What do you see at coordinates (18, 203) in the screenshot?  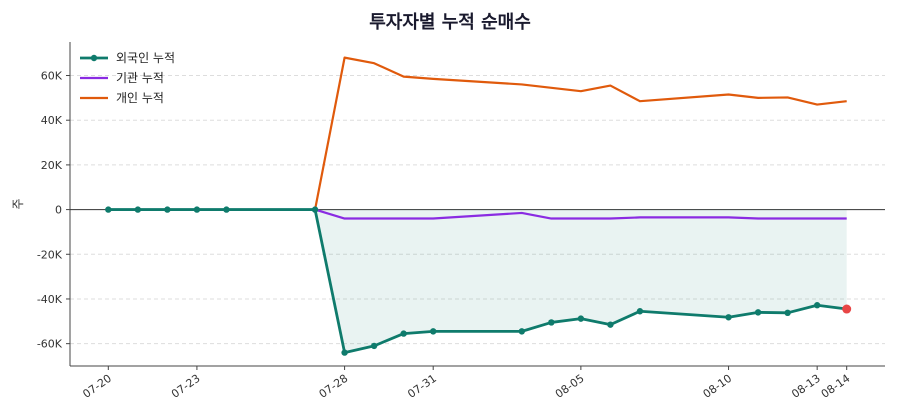 I see `y-axis-label: 주` at bounding box center [18, 203].